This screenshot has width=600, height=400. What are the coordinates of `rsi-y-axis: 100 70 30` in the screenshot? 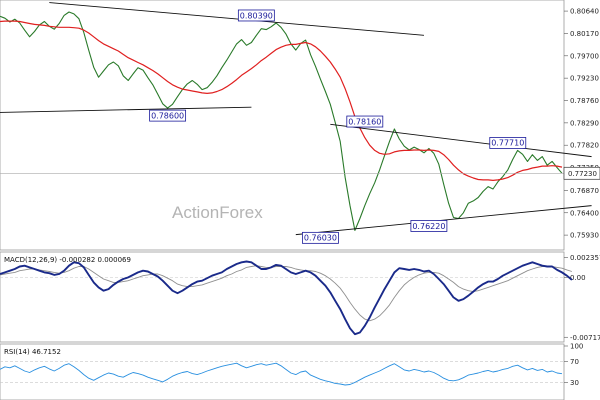 It's located at (573, 365).